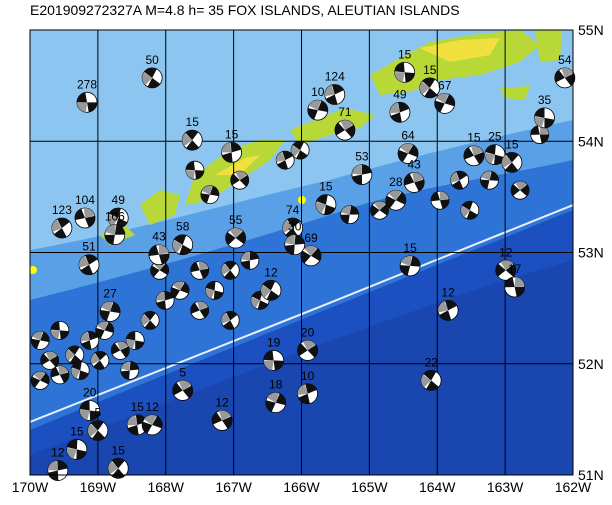  I want to click on depth-label: 278, so click(87, 84).